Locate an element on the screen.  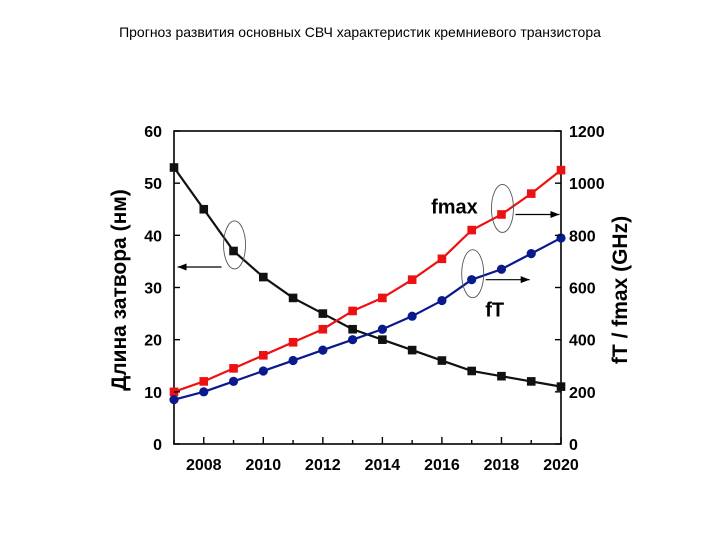
right-tick-label: 0 is located at coordinates (573, 445).